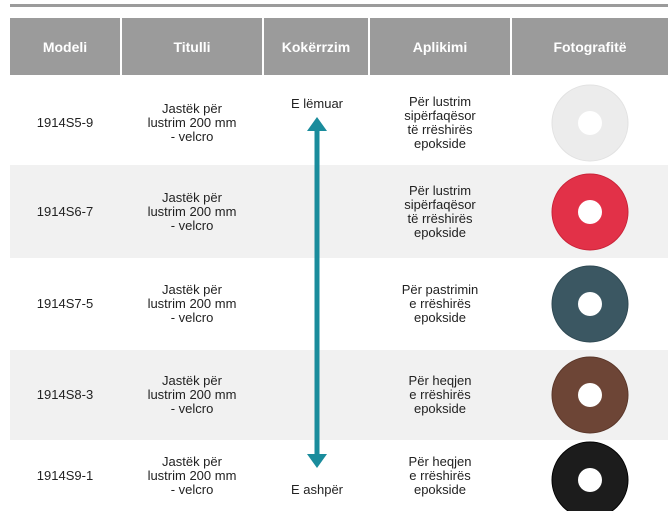 The image size is (671, 511). I want to click on header-cell: Aplikimi, so click(440, 46).